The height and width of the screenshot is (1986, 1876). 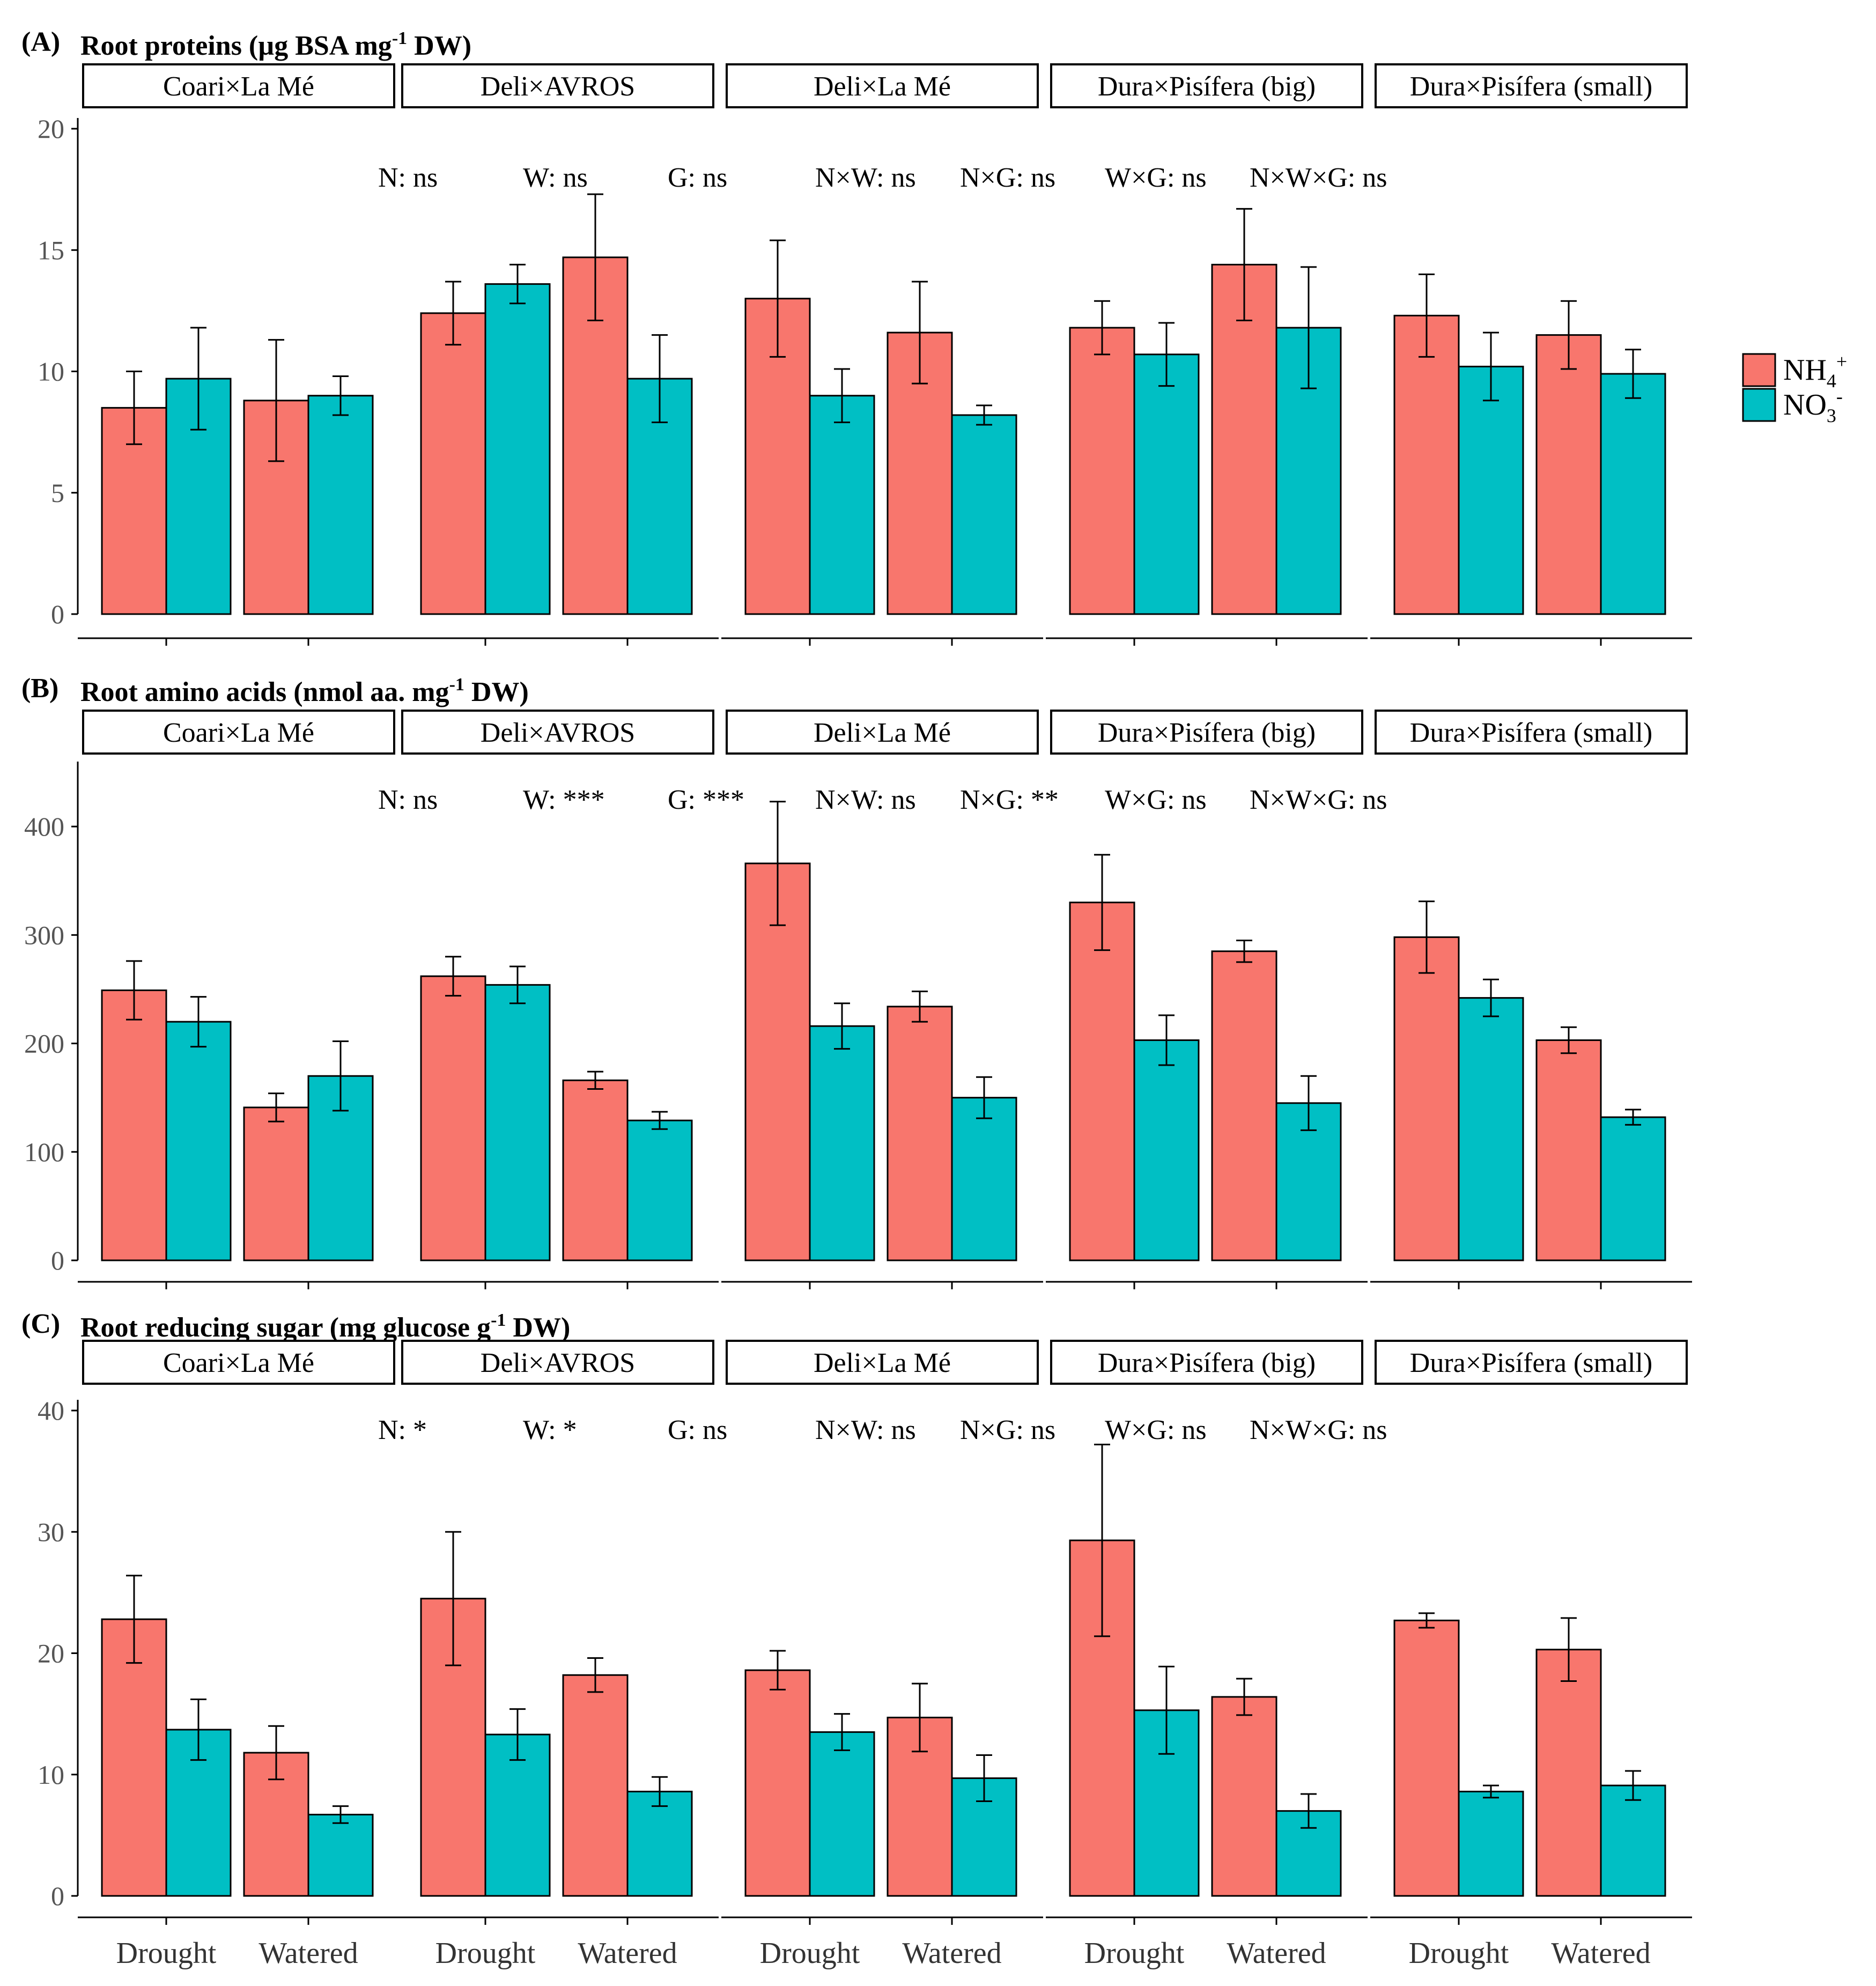 I want to click on y-tick-label: 200, so click(x=44, y=1044).